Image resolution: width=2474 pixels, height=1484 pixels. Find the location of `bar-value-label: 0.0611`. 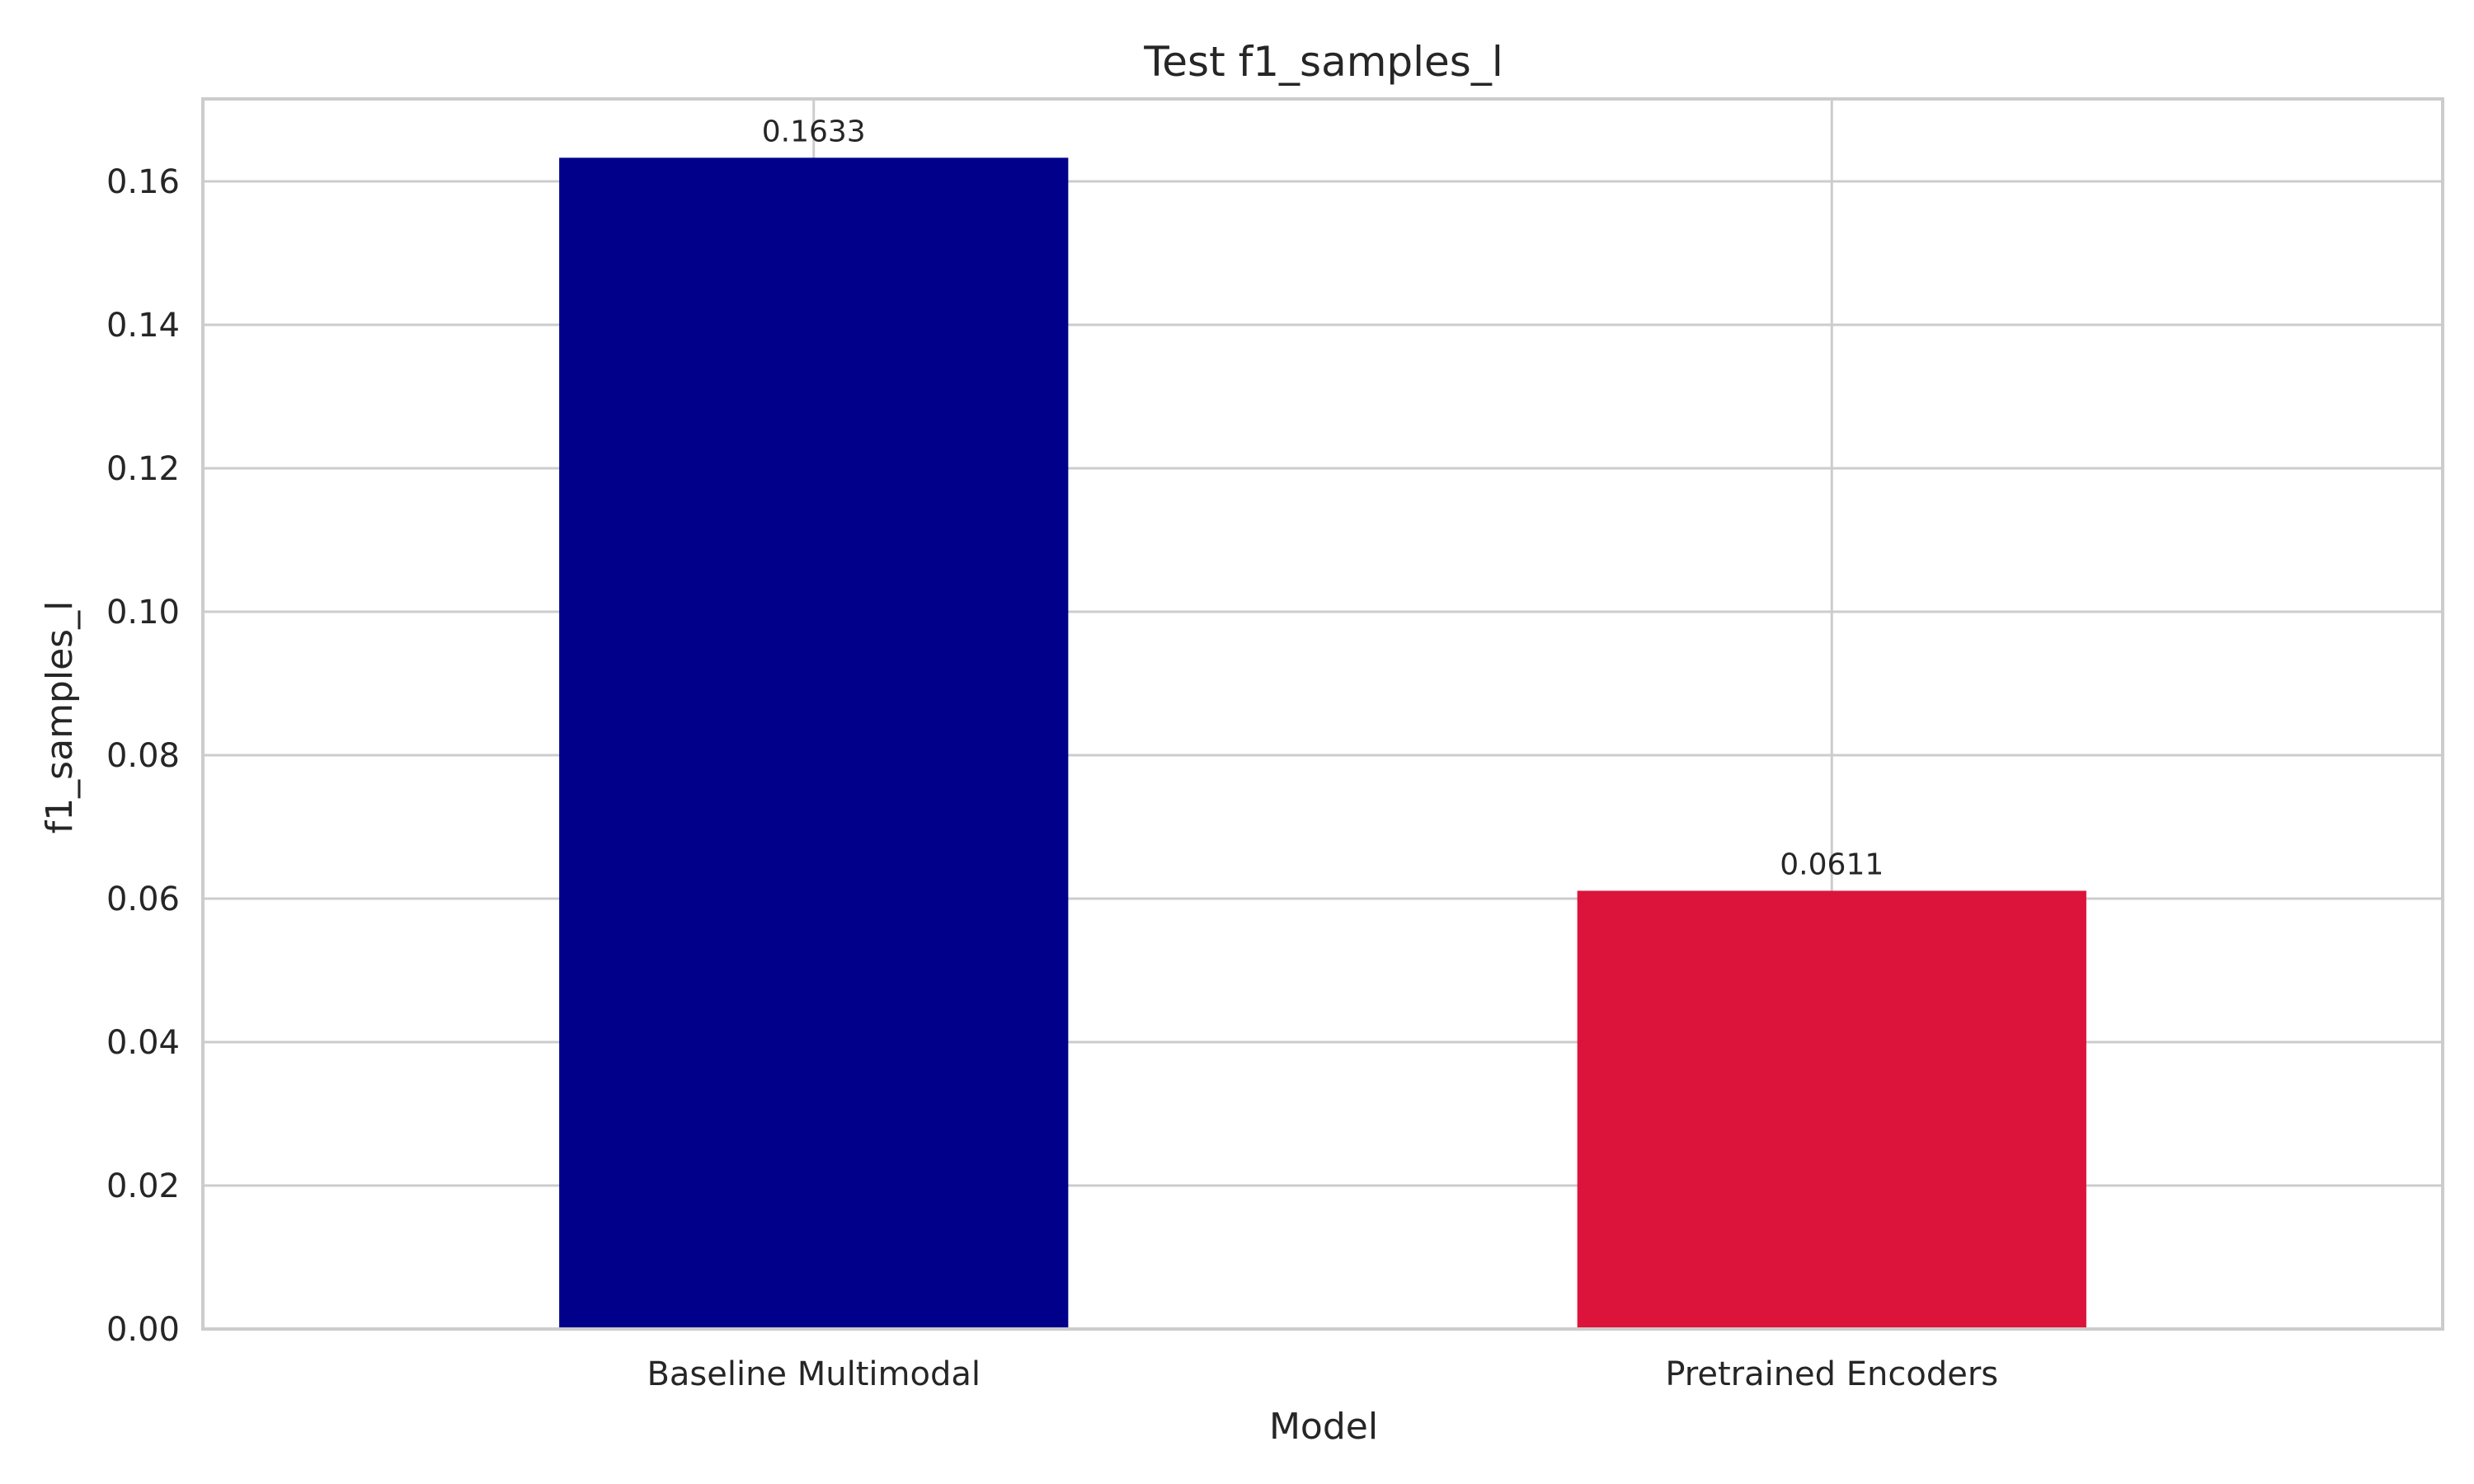

bar-value-label: 0.0611 is located at coordinates (1832, 864).